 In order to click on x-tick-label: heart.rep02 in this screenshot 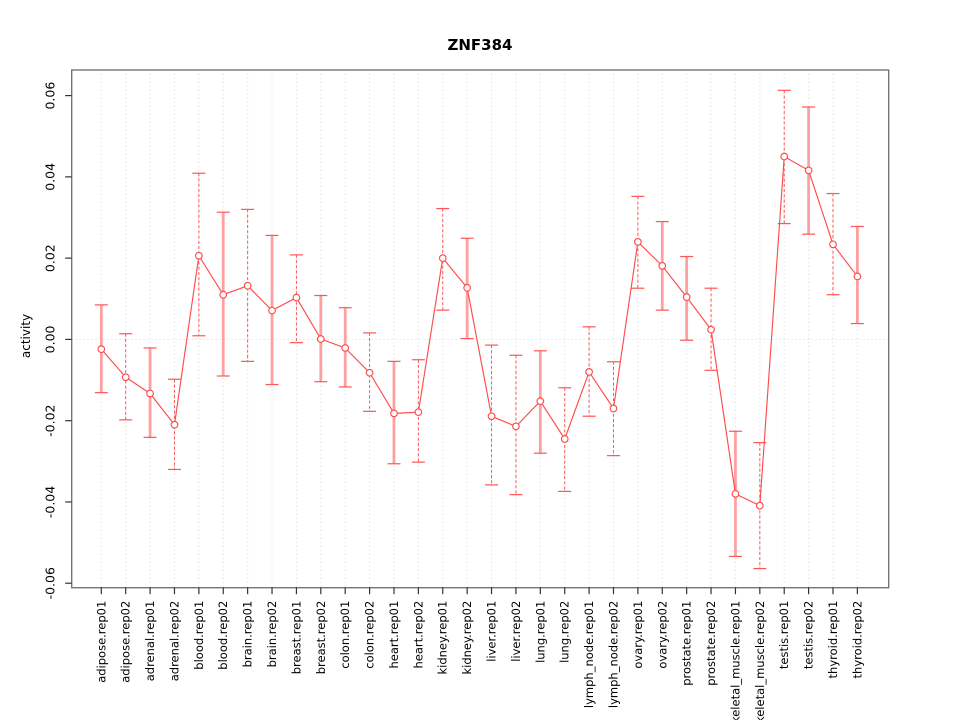, I will do `click(418, 635)`.